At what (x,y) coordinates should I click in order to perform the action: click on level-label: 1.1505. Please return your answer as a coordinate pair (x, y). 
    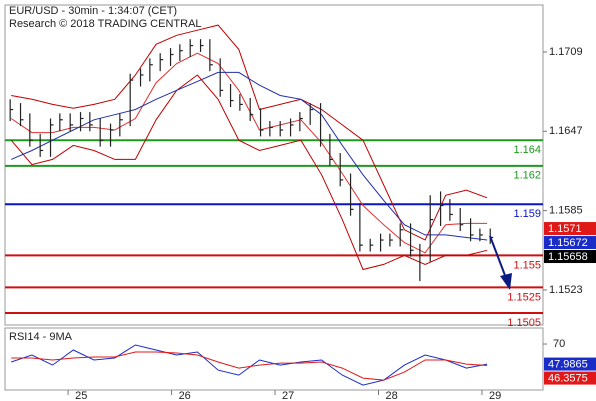
    Looking at the image, I should click on (524, 323).